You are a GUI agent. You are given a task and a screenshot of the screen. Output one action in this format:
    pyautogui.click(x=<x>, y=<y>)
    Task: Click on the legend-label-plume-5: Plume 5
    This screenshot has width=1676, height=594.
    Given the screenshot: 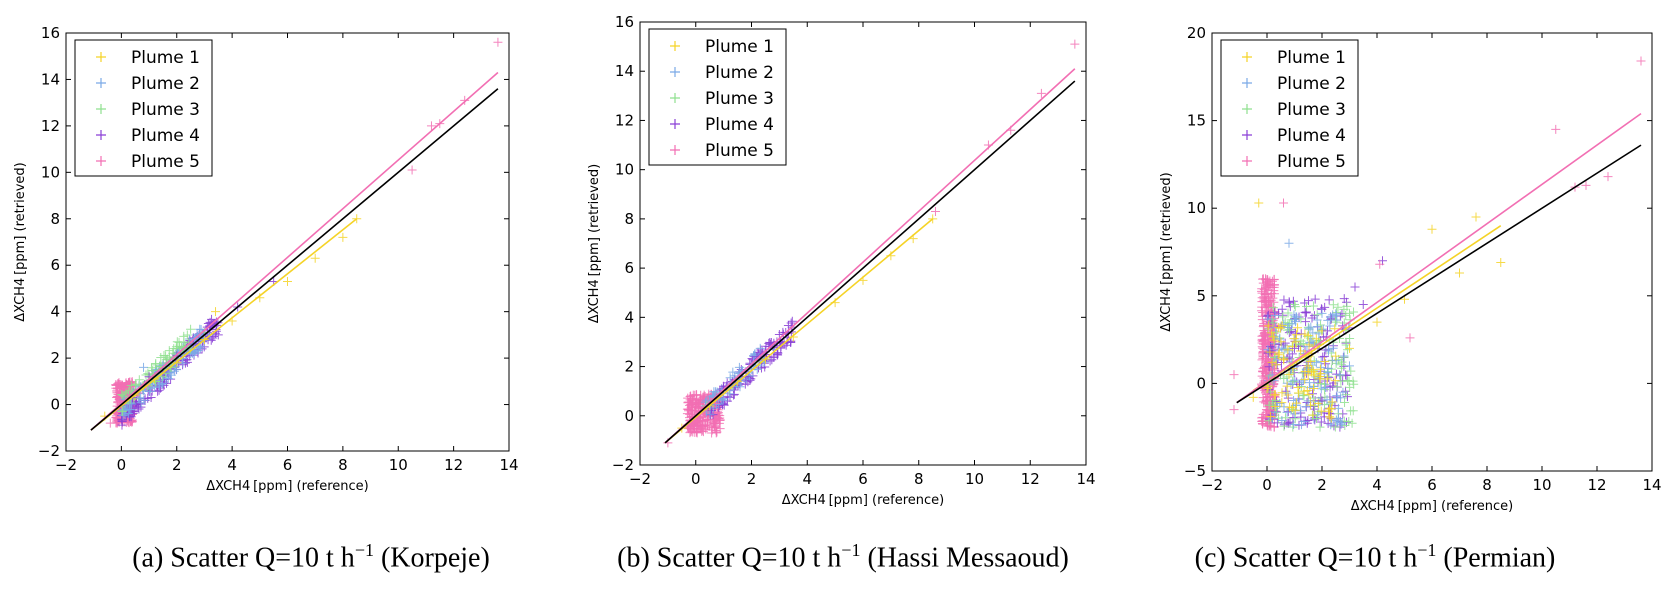 What is the action you would take?
    pyautogui.click(x=165, y=162)
    